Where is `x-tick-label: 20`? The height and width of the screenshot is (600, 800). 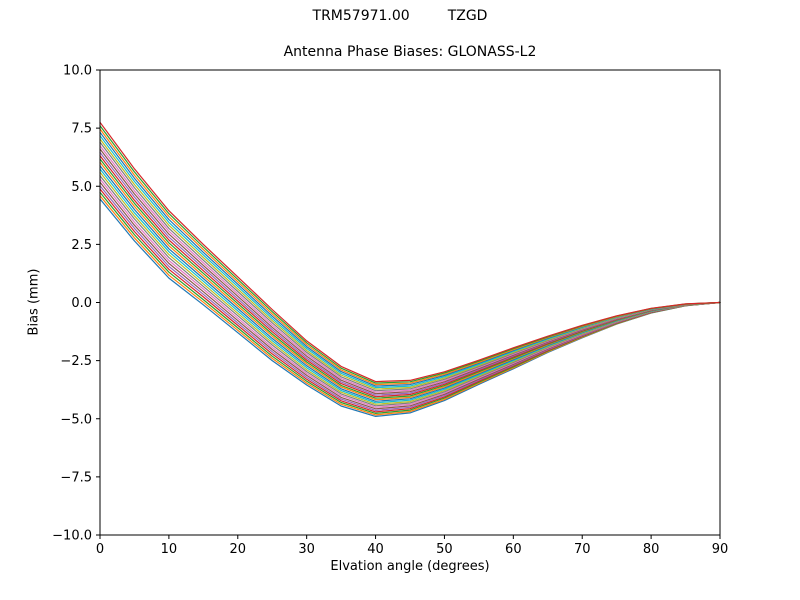 x-tick-label: 20 is located at coordinates (238, 549).